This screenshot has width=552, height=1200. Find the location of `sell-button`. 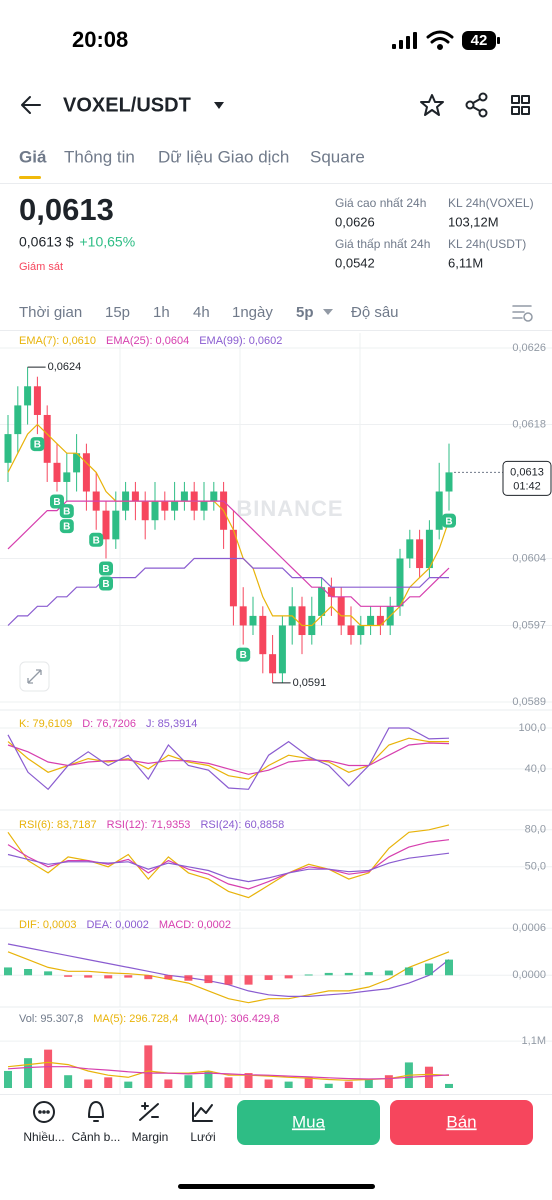

sell-button is located at coordinates (461, 1122).